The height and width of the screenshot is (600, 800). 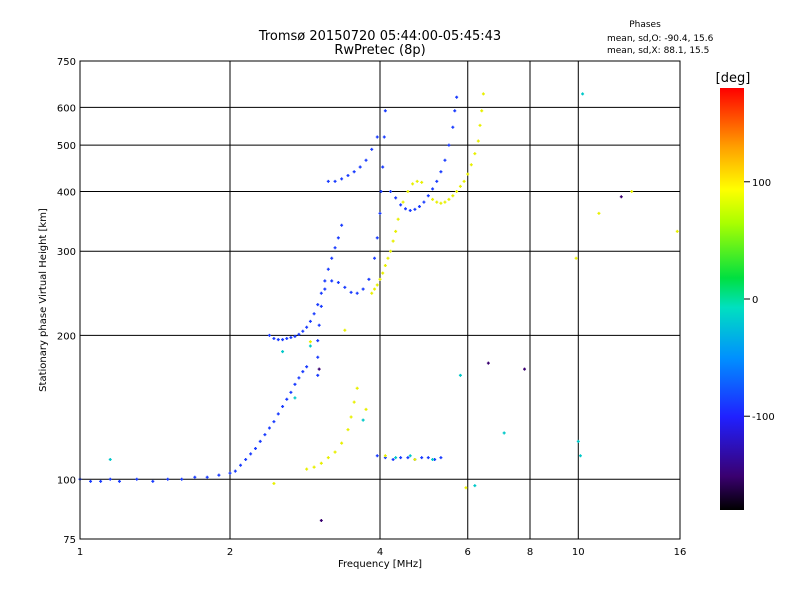 What do you see at coordinates (380, 552) in the screenshot?
I see `x-tick-label: 4` at bounding box center [380, 552].